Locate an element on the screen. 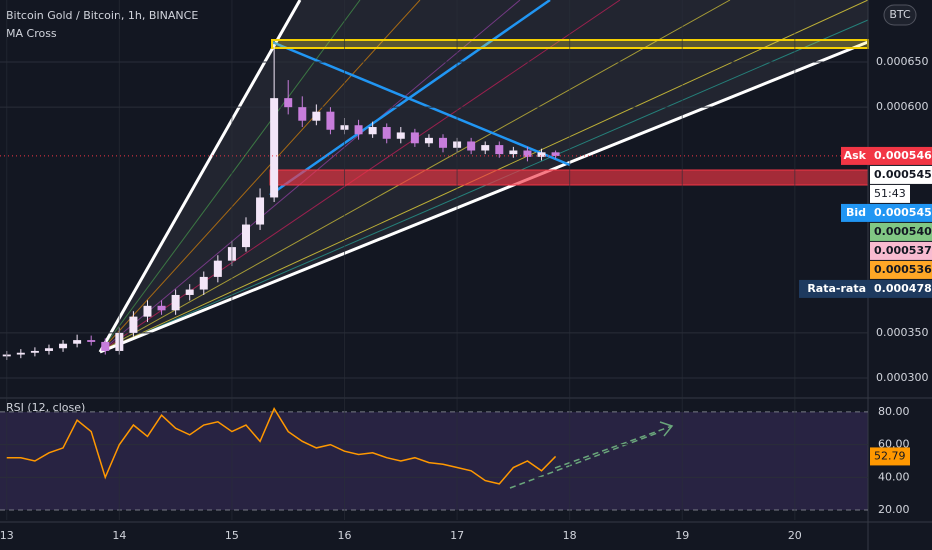  price-badge-name: Bid is located at coordinates (856, 212).